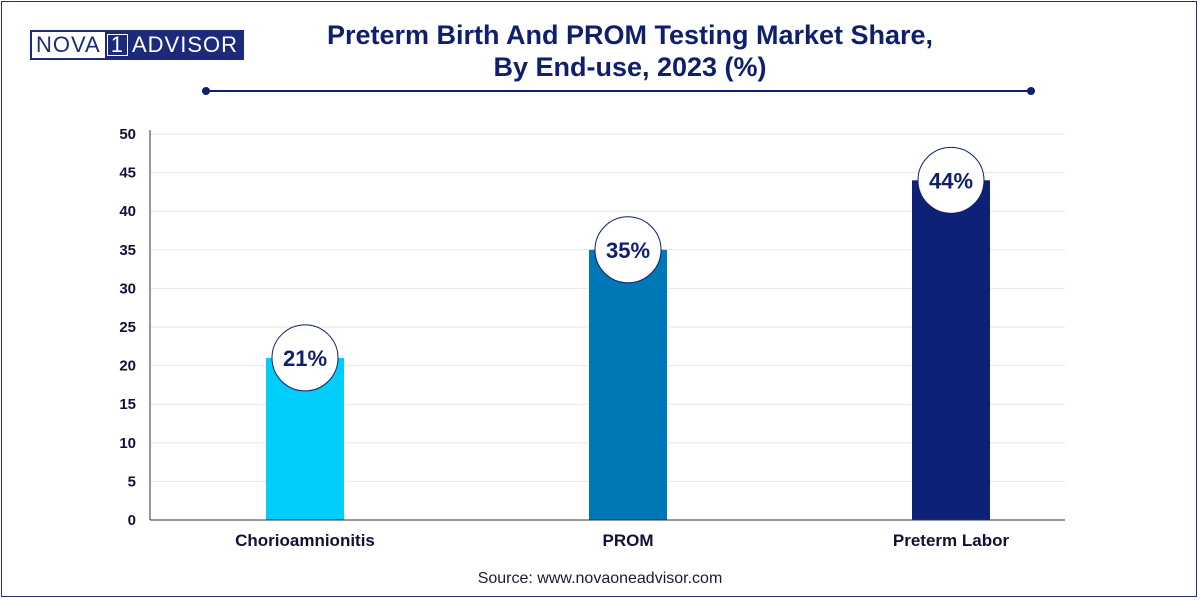 This screenshot has width=1200, height=600. I want to click on nova-one-advisor-logo: NOVA 1 ADVISOR, so click(137, 45).